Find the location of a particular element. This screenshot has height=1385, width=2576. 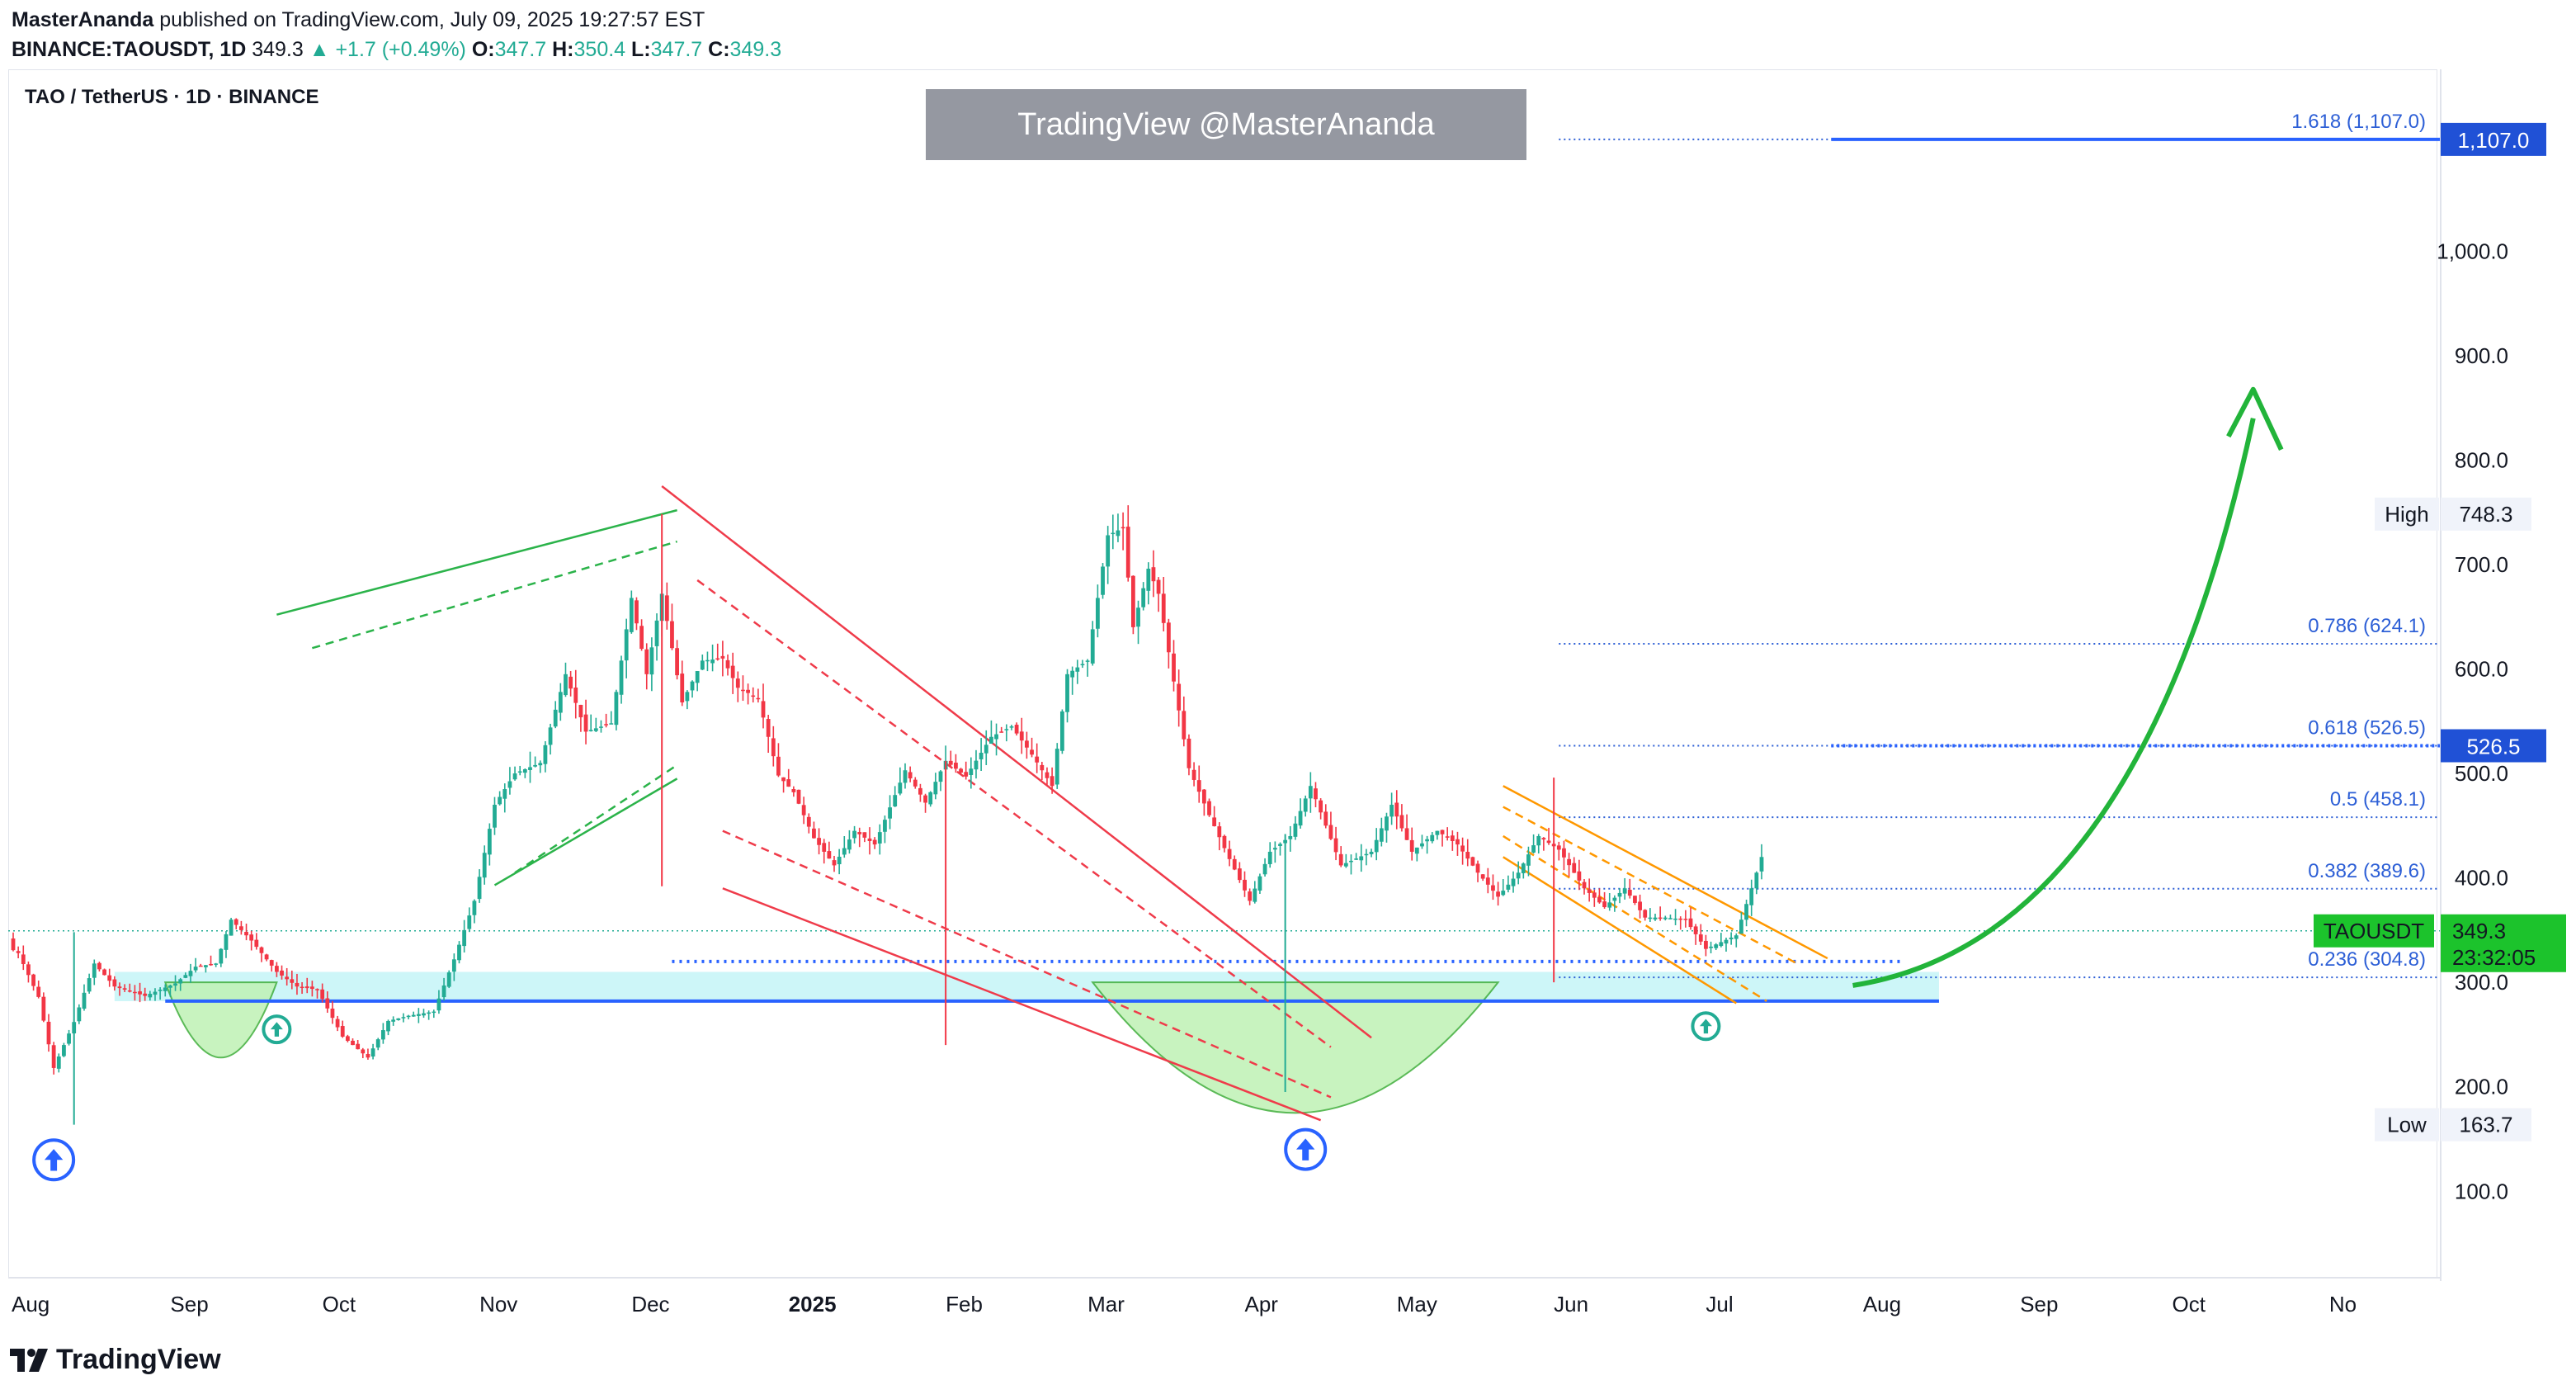

author-name: MasterAnanda is located at coordinates (83, 19).